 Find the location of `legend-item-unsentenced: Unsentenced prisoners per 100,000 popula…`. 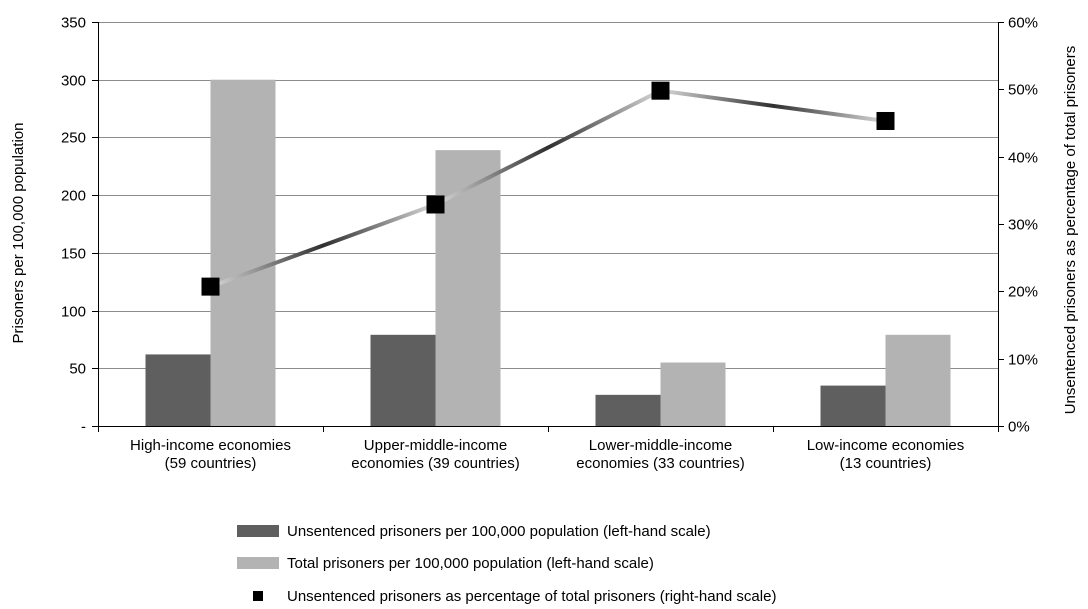

legend-item-unsentenced: Unsentenced prisoners per 100,000 popula… is located at coordinates (474, 531).